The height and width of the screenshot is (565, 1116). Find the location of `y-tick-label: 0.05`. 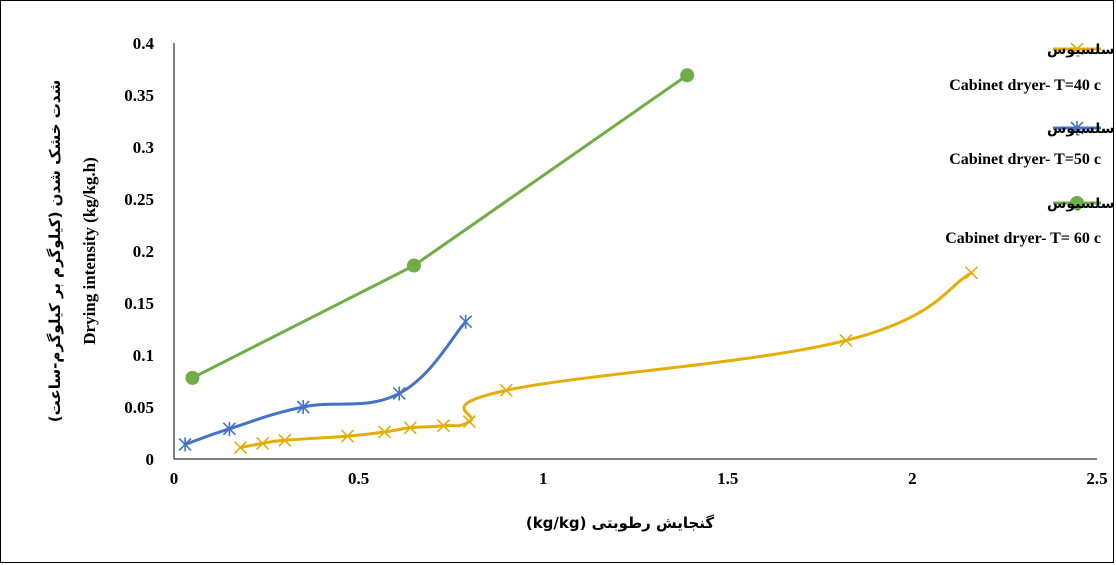

y-tick-label: 0.05 is located at coordinates (139, 407).